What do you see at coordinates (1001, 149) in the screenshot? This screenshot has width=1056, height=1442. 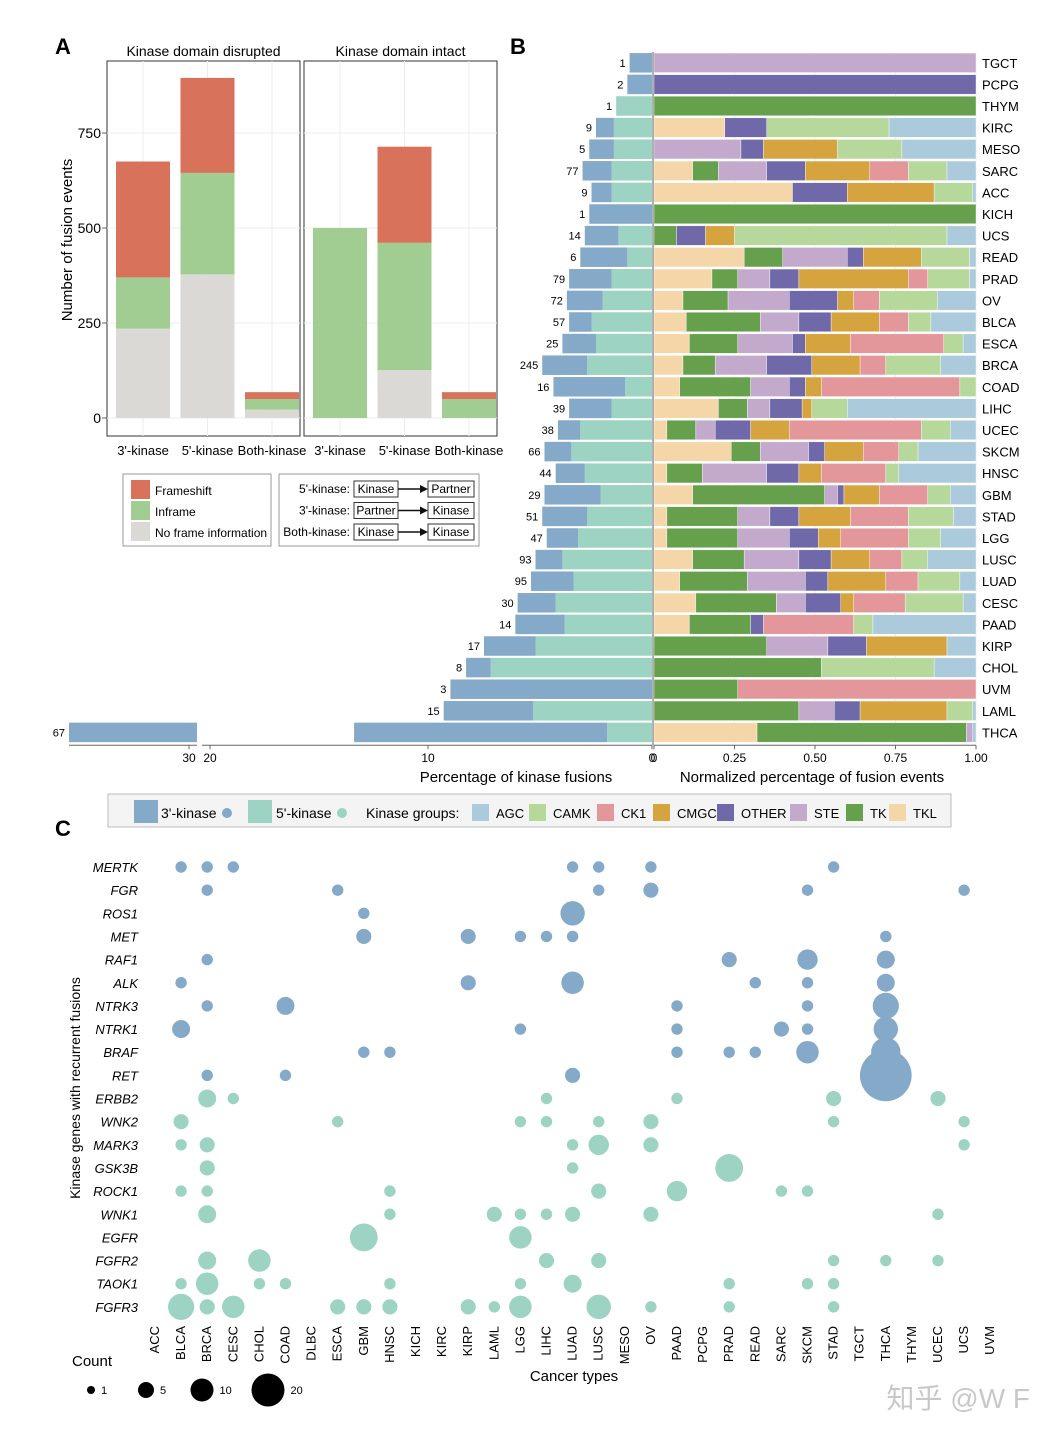 I see `b-cancer-label: MESO` at bounding box center [1001, 149].